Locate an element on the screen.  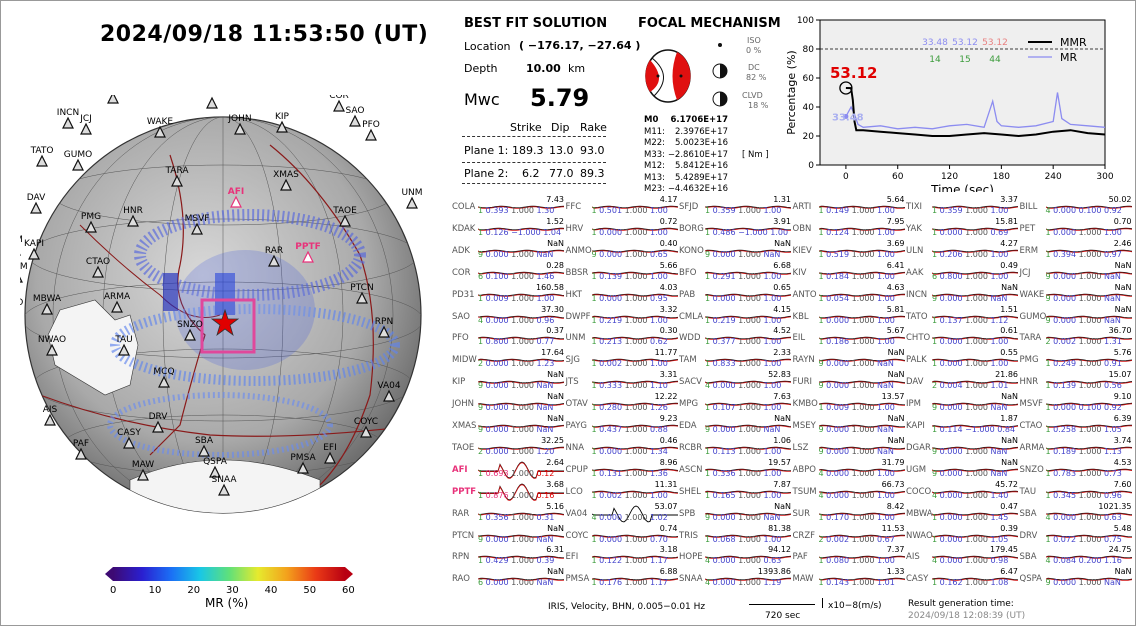
station-cell: CRZF 11.53 2 0.002 1.000 0.67 is located at coordinates (849, 535).